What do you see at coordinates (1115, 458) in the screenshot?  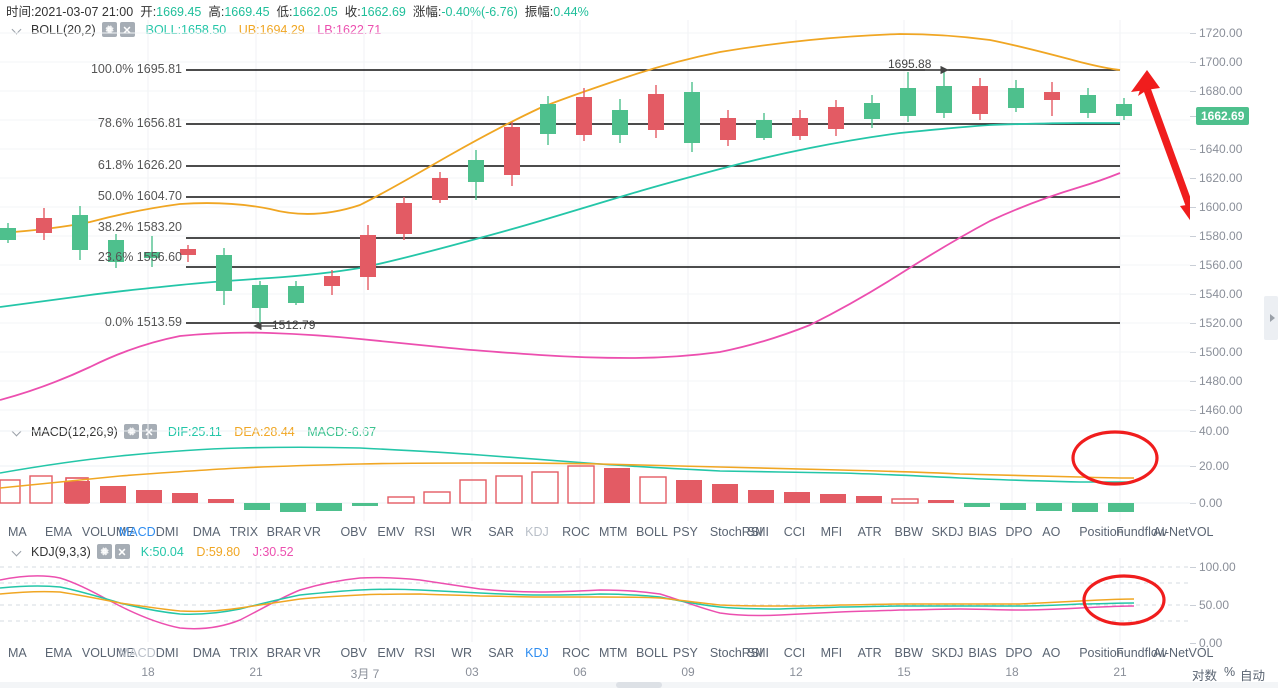 I see `macd-highlight-circle` at bounding box center [1115, 458].